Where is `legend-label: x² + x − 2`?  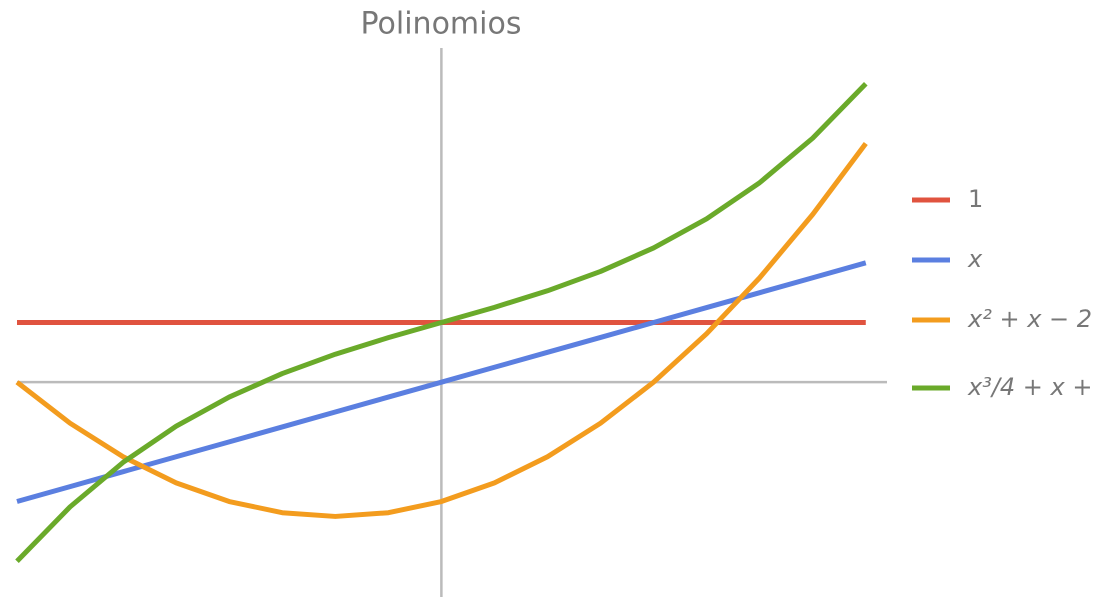
legend-label: x² + x − 2 is located at coordinates (1029, 319).